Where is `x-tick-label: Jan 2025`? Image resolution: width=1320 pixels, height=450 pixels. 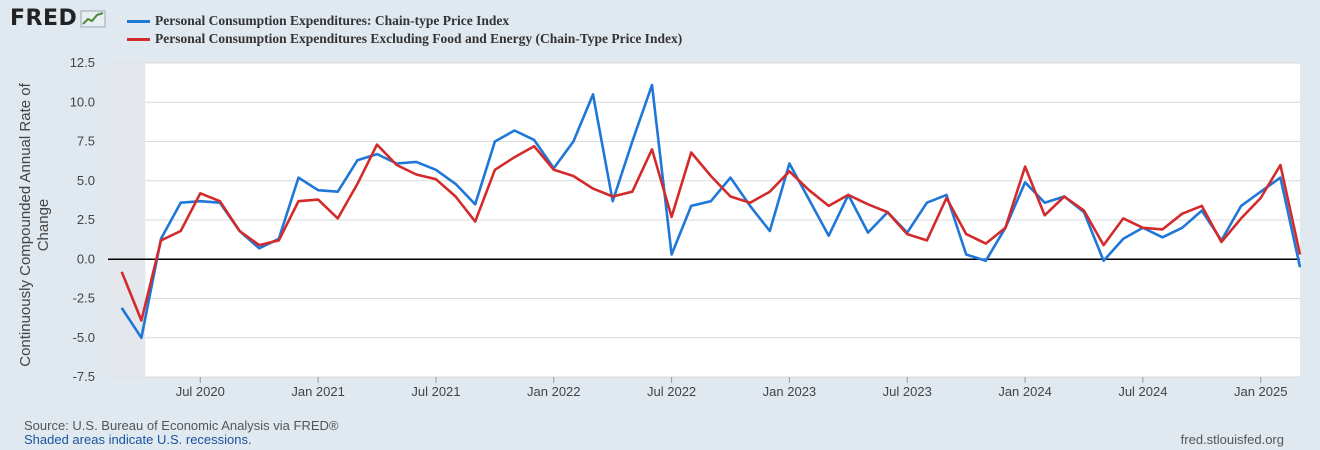
x-tick-label: Jan 2025 is located at coordinates (1261, 391).